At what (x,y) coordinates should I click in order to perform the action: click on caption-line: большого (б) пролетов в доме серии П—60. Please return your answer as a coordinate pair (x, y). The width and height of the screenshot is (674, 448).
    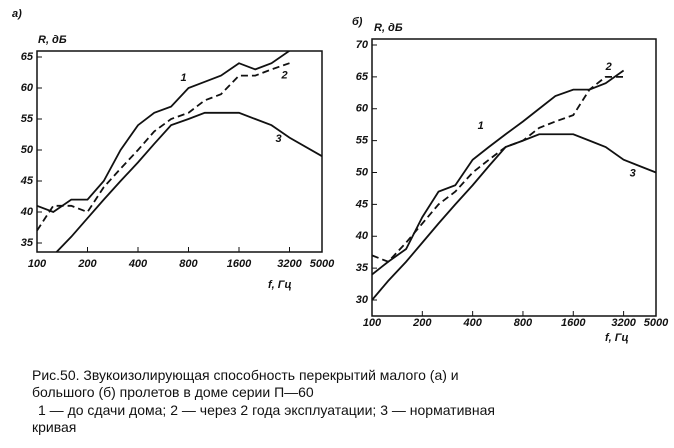
    Looking at the image, I should click on (173, 392).